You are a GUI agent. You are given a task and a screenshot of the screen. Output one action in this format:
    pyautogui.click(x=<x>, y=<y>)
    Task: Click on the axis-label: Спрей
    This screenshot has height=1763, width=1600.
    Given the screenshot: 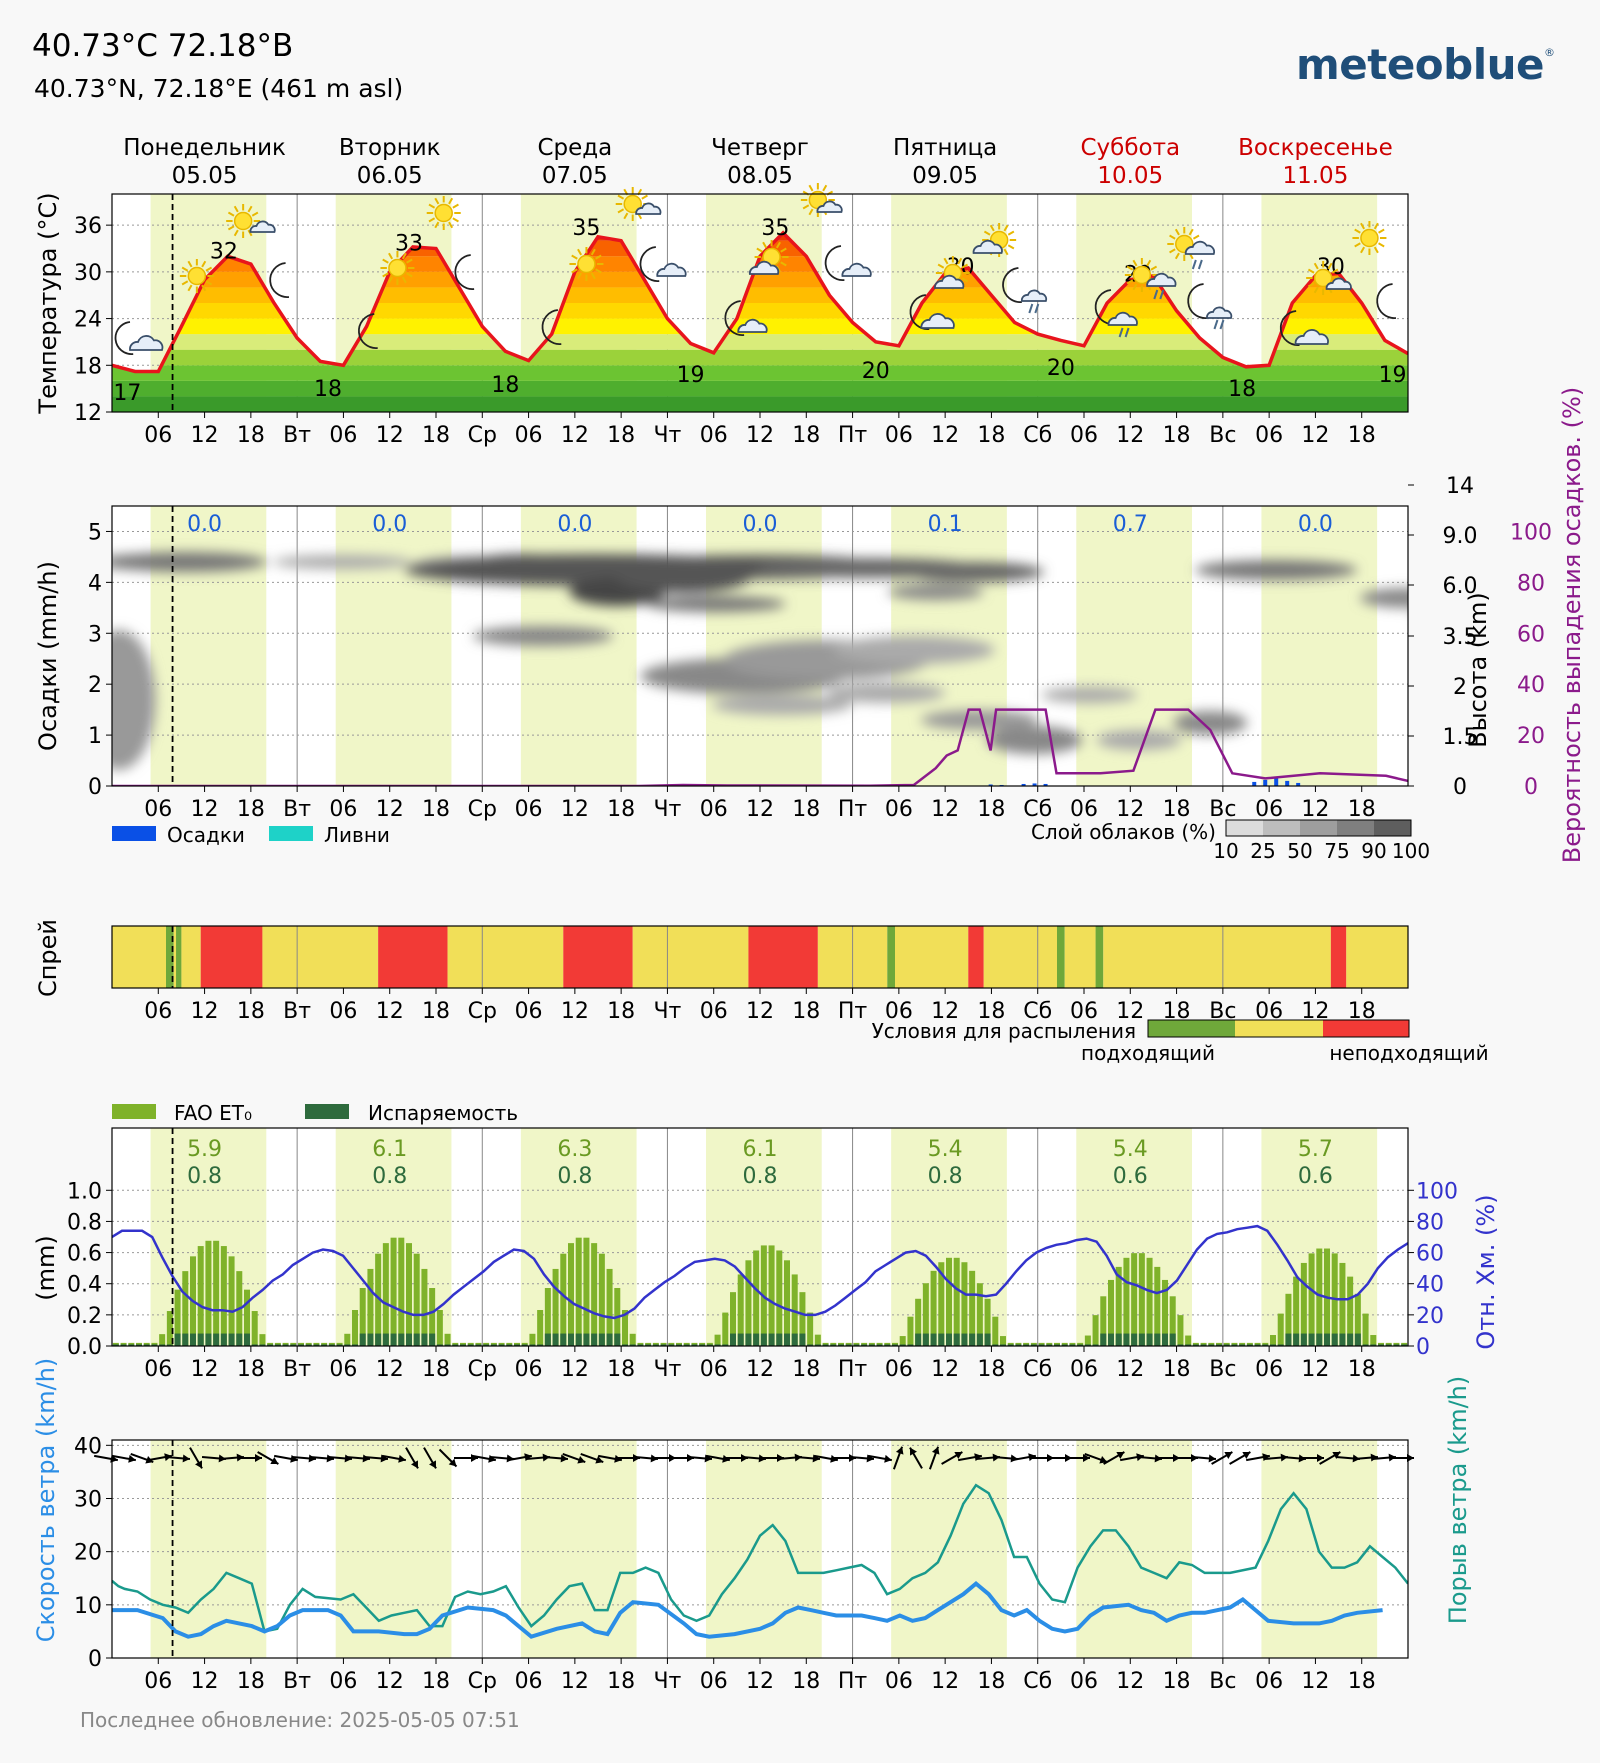 What is the action you would take?
    pyautogui.click(x=48, y=958)
    